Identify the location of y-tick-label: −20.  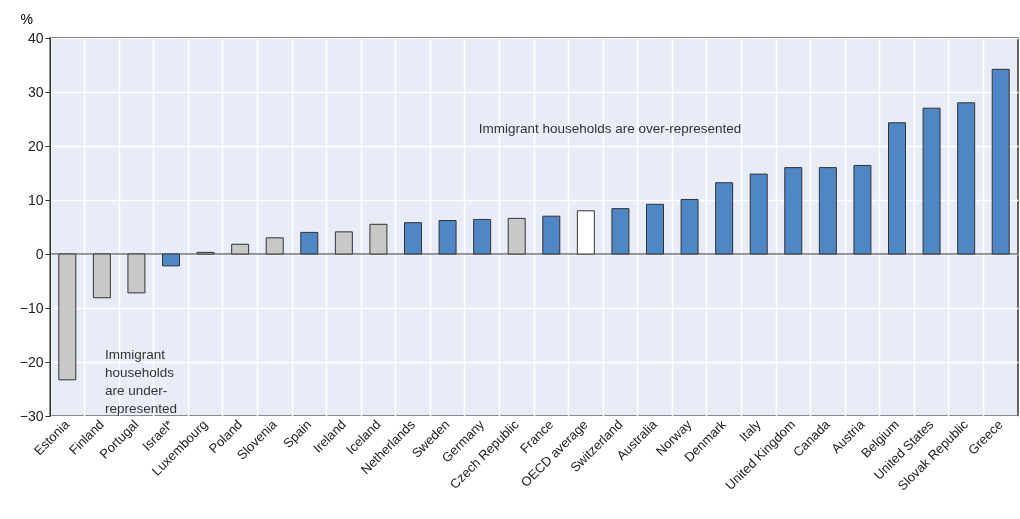
(31, 361).